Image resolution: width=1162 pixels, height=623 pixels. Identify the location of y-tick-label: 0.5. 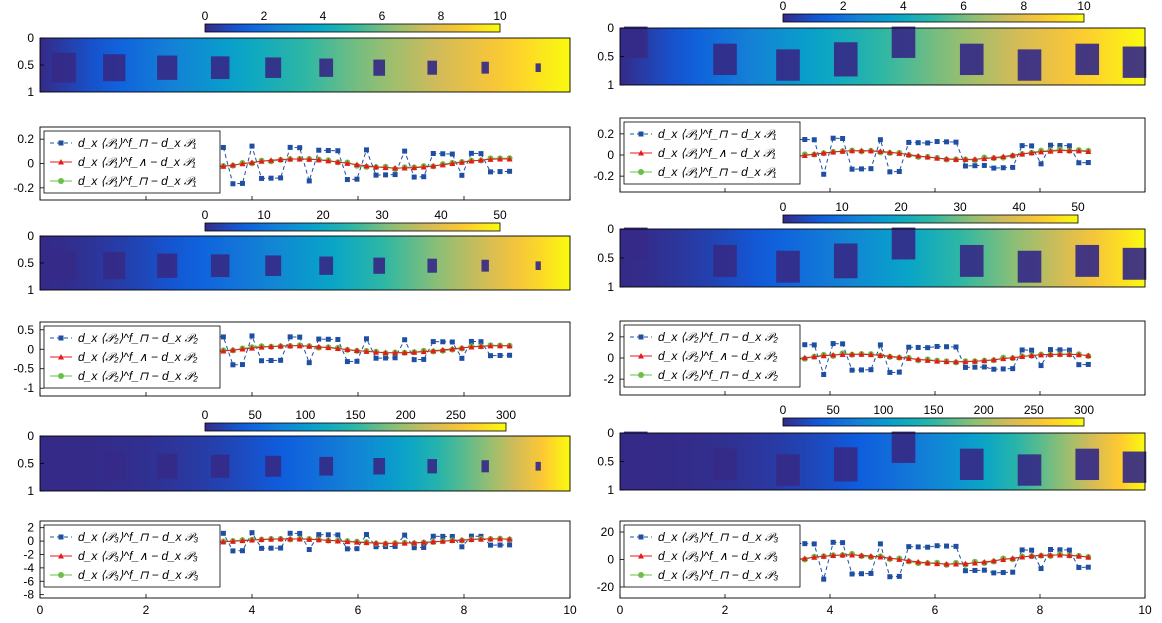
(25, 464).